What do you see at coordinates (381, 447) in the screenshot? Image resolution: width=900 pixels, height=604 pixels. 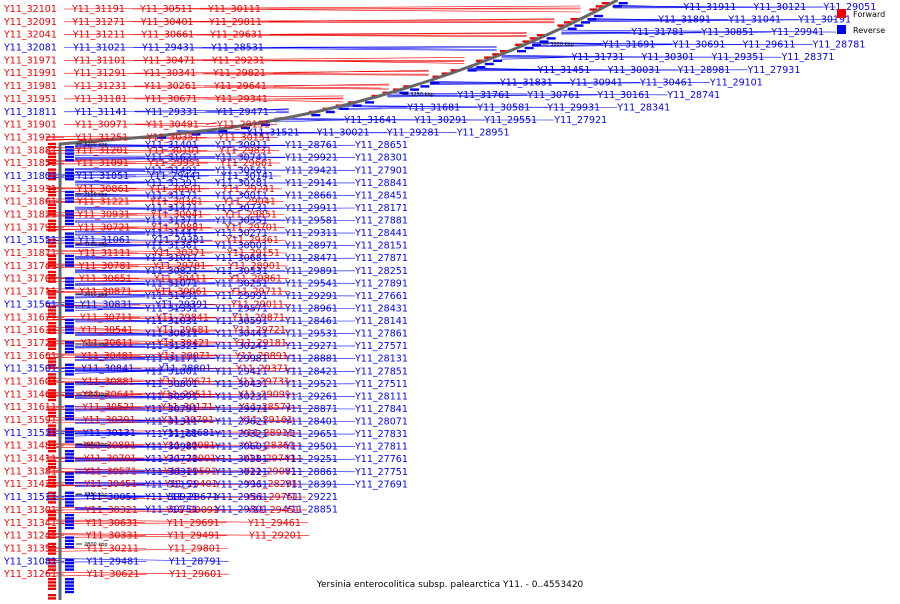 I see `reverse-gene-label: Y11_27811` at bounding box center [381, 447].